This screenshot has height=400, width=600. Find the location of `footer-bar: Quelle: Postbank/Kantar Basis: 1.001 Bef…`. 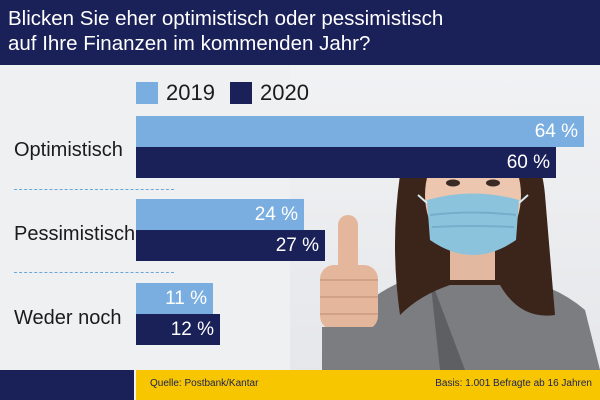

footer-bar: Quelle: Postbank/Kantar Basis: 1.001 Bef… is located at coordinates (300, 385).